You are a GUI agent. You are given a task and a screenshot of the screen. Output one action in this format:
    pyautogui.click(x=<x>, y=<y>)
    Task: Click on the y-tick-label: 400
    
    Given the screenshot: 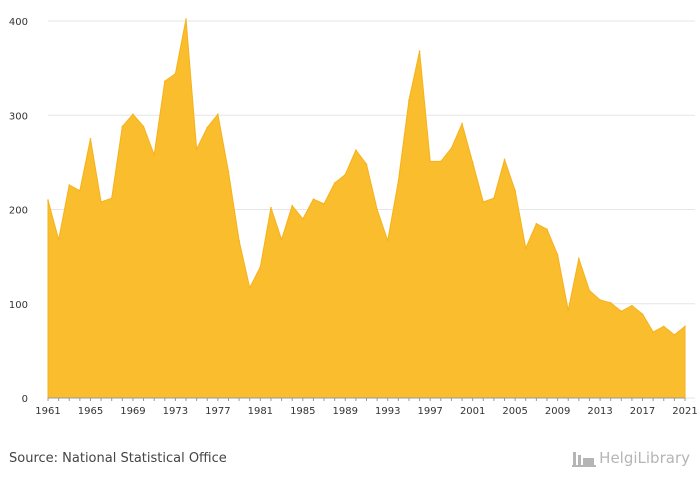 What is the action you would take?
    pyautogui.click(x=18, y=22)
    